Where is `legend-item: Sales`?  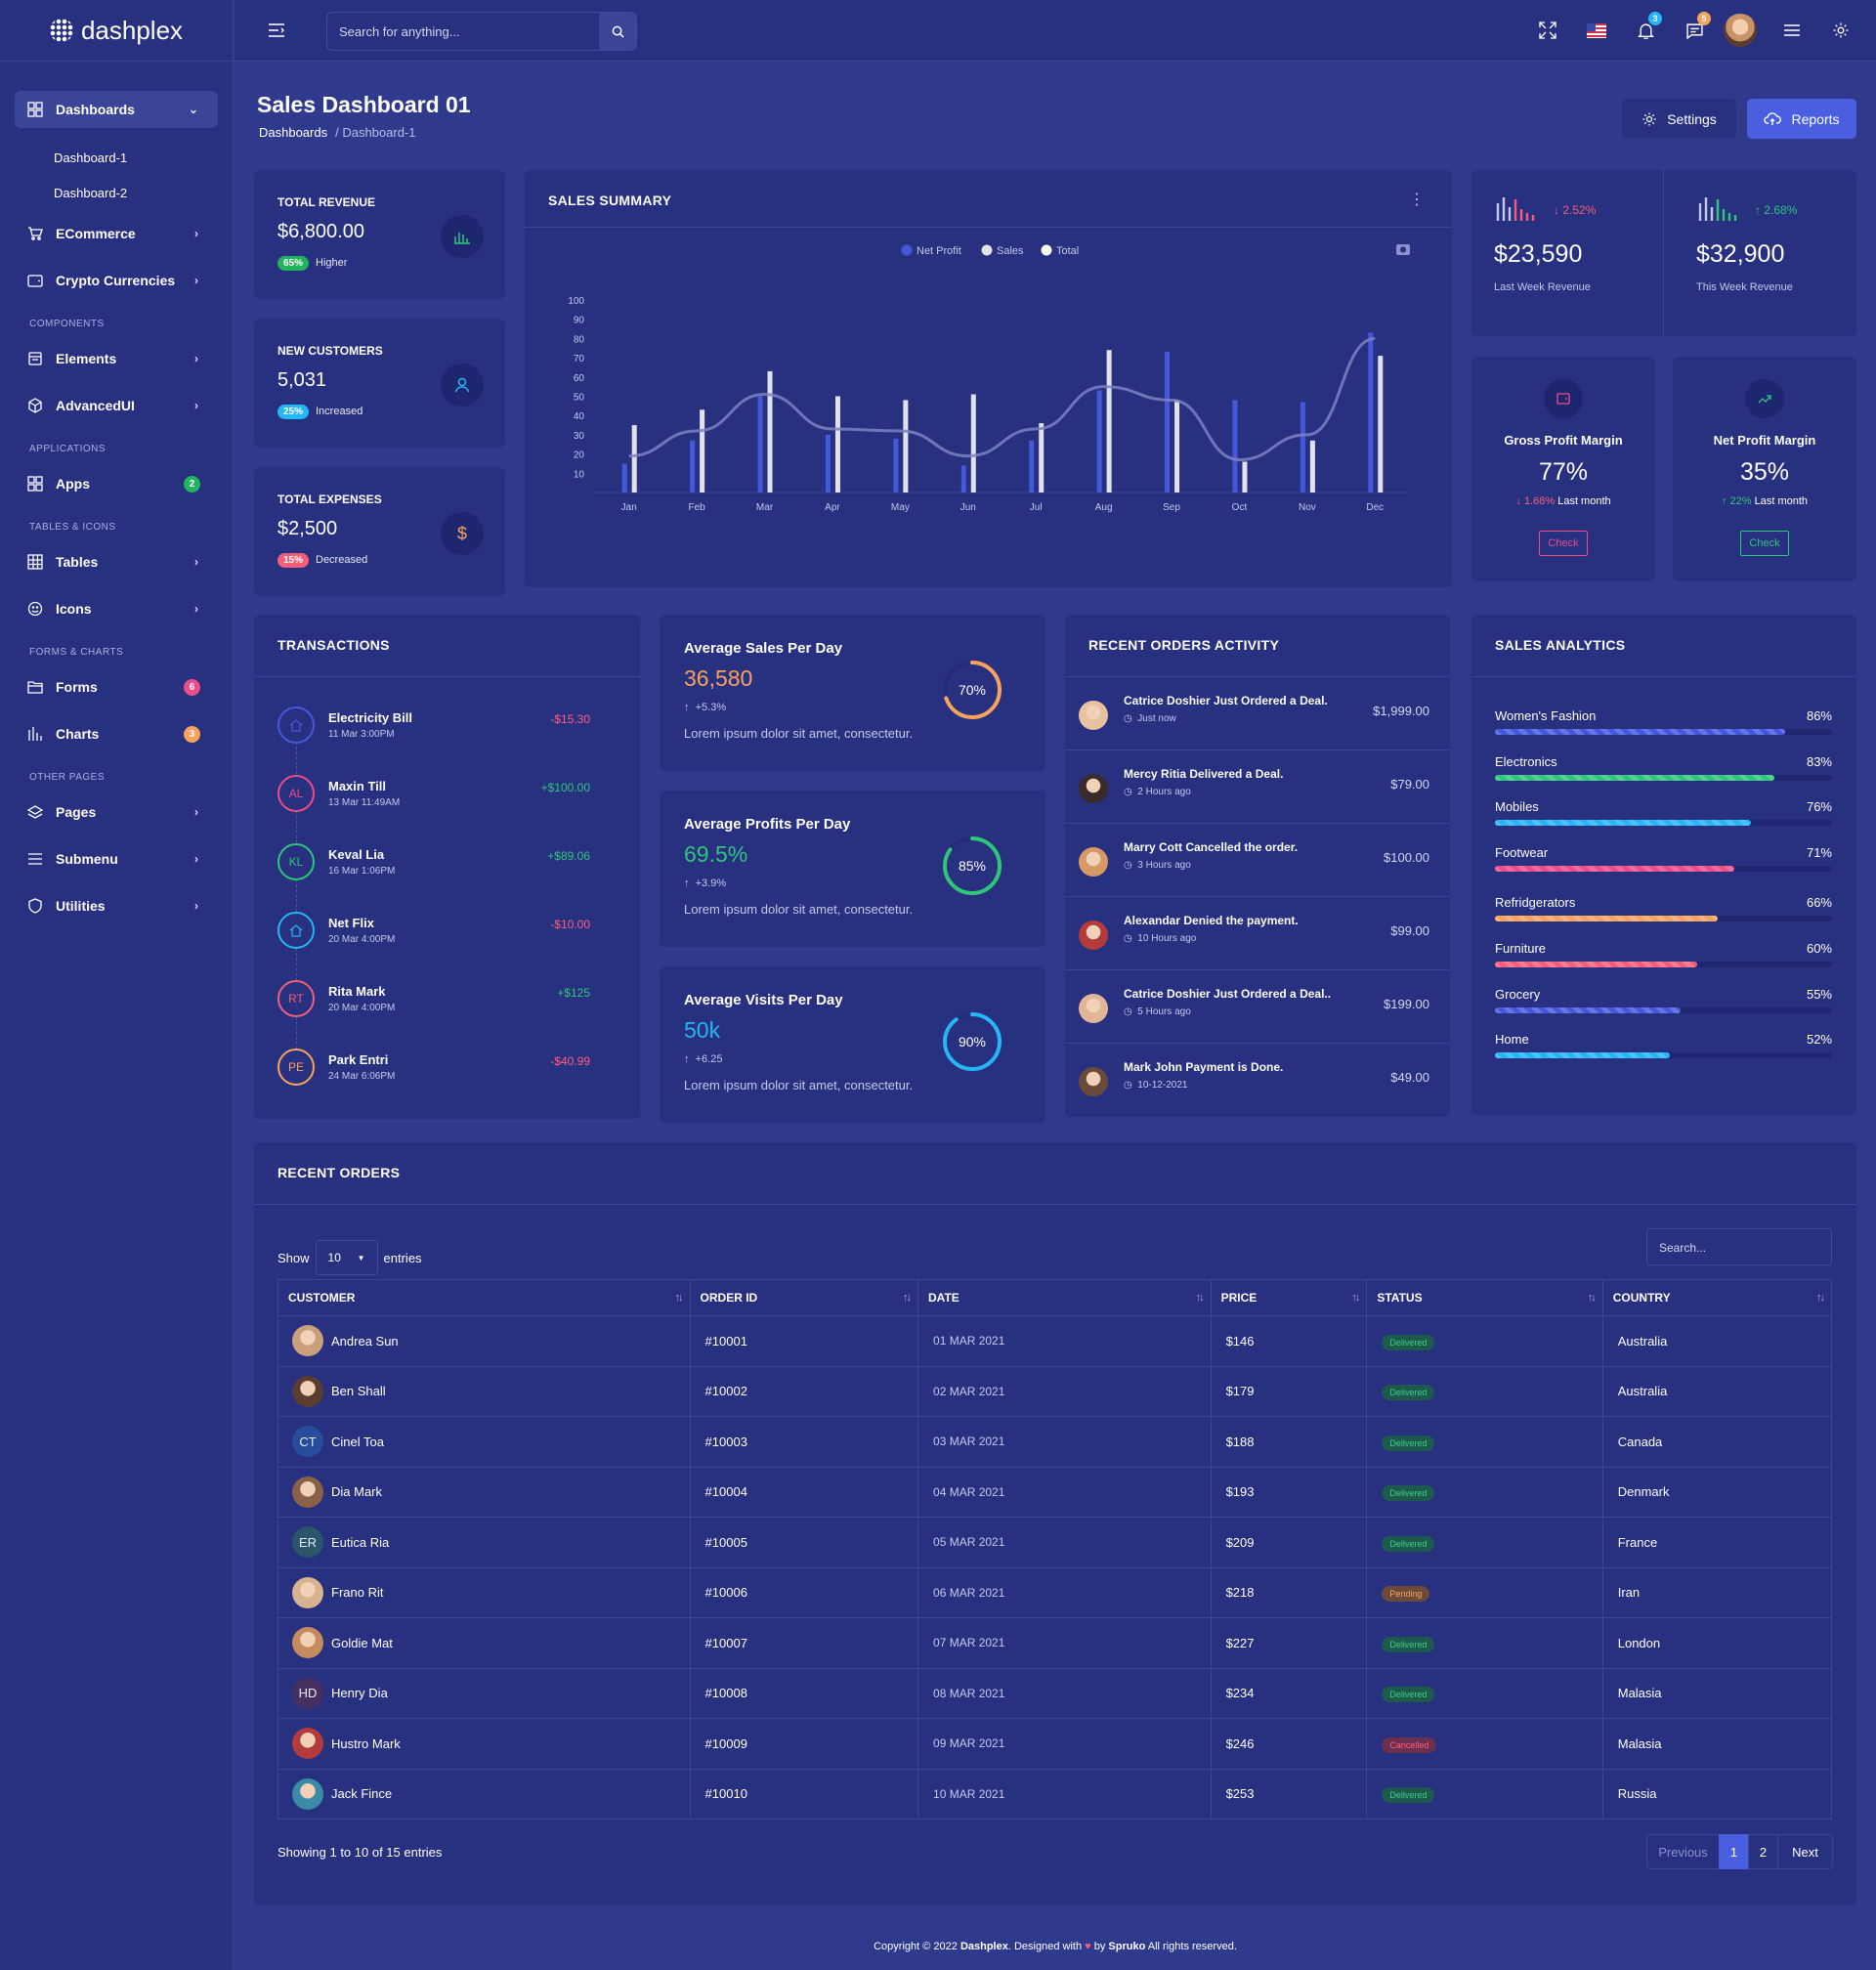
legend-item: Sales is located at coordinates (1003, 251).